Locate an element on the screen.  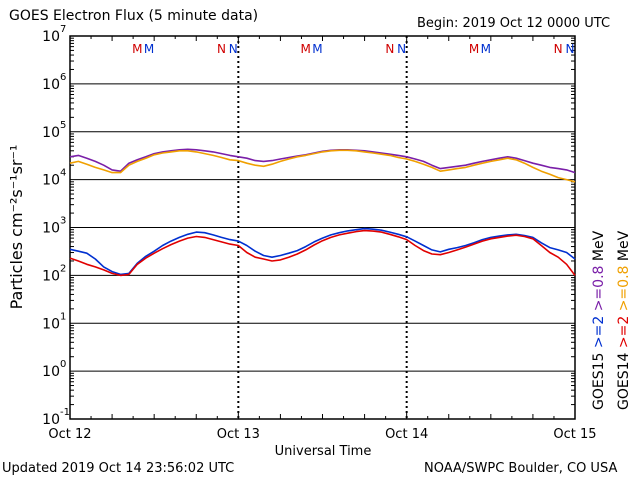
credit: NOAA/SWPC Boulder, CO USA is located at coordinates (521, 468).